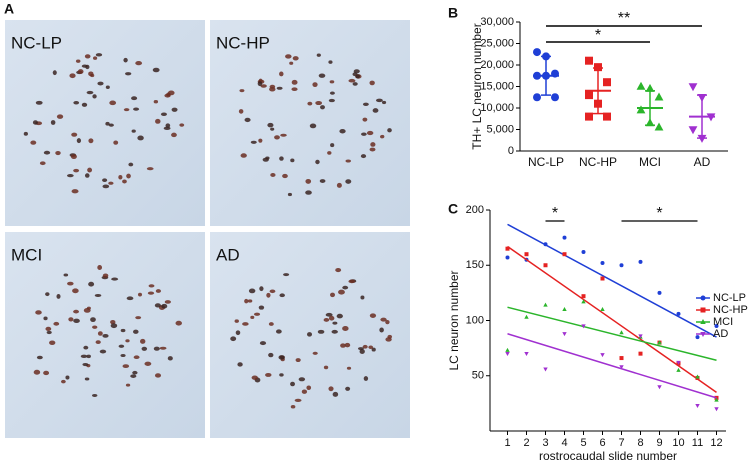 Image resolution: width=751 pixels, height=466 pixels. What do you see at coordinates (454, 320) in the screenshot?
I see `y-axis-label: LC neuron number` at bounding box center [454, 320].